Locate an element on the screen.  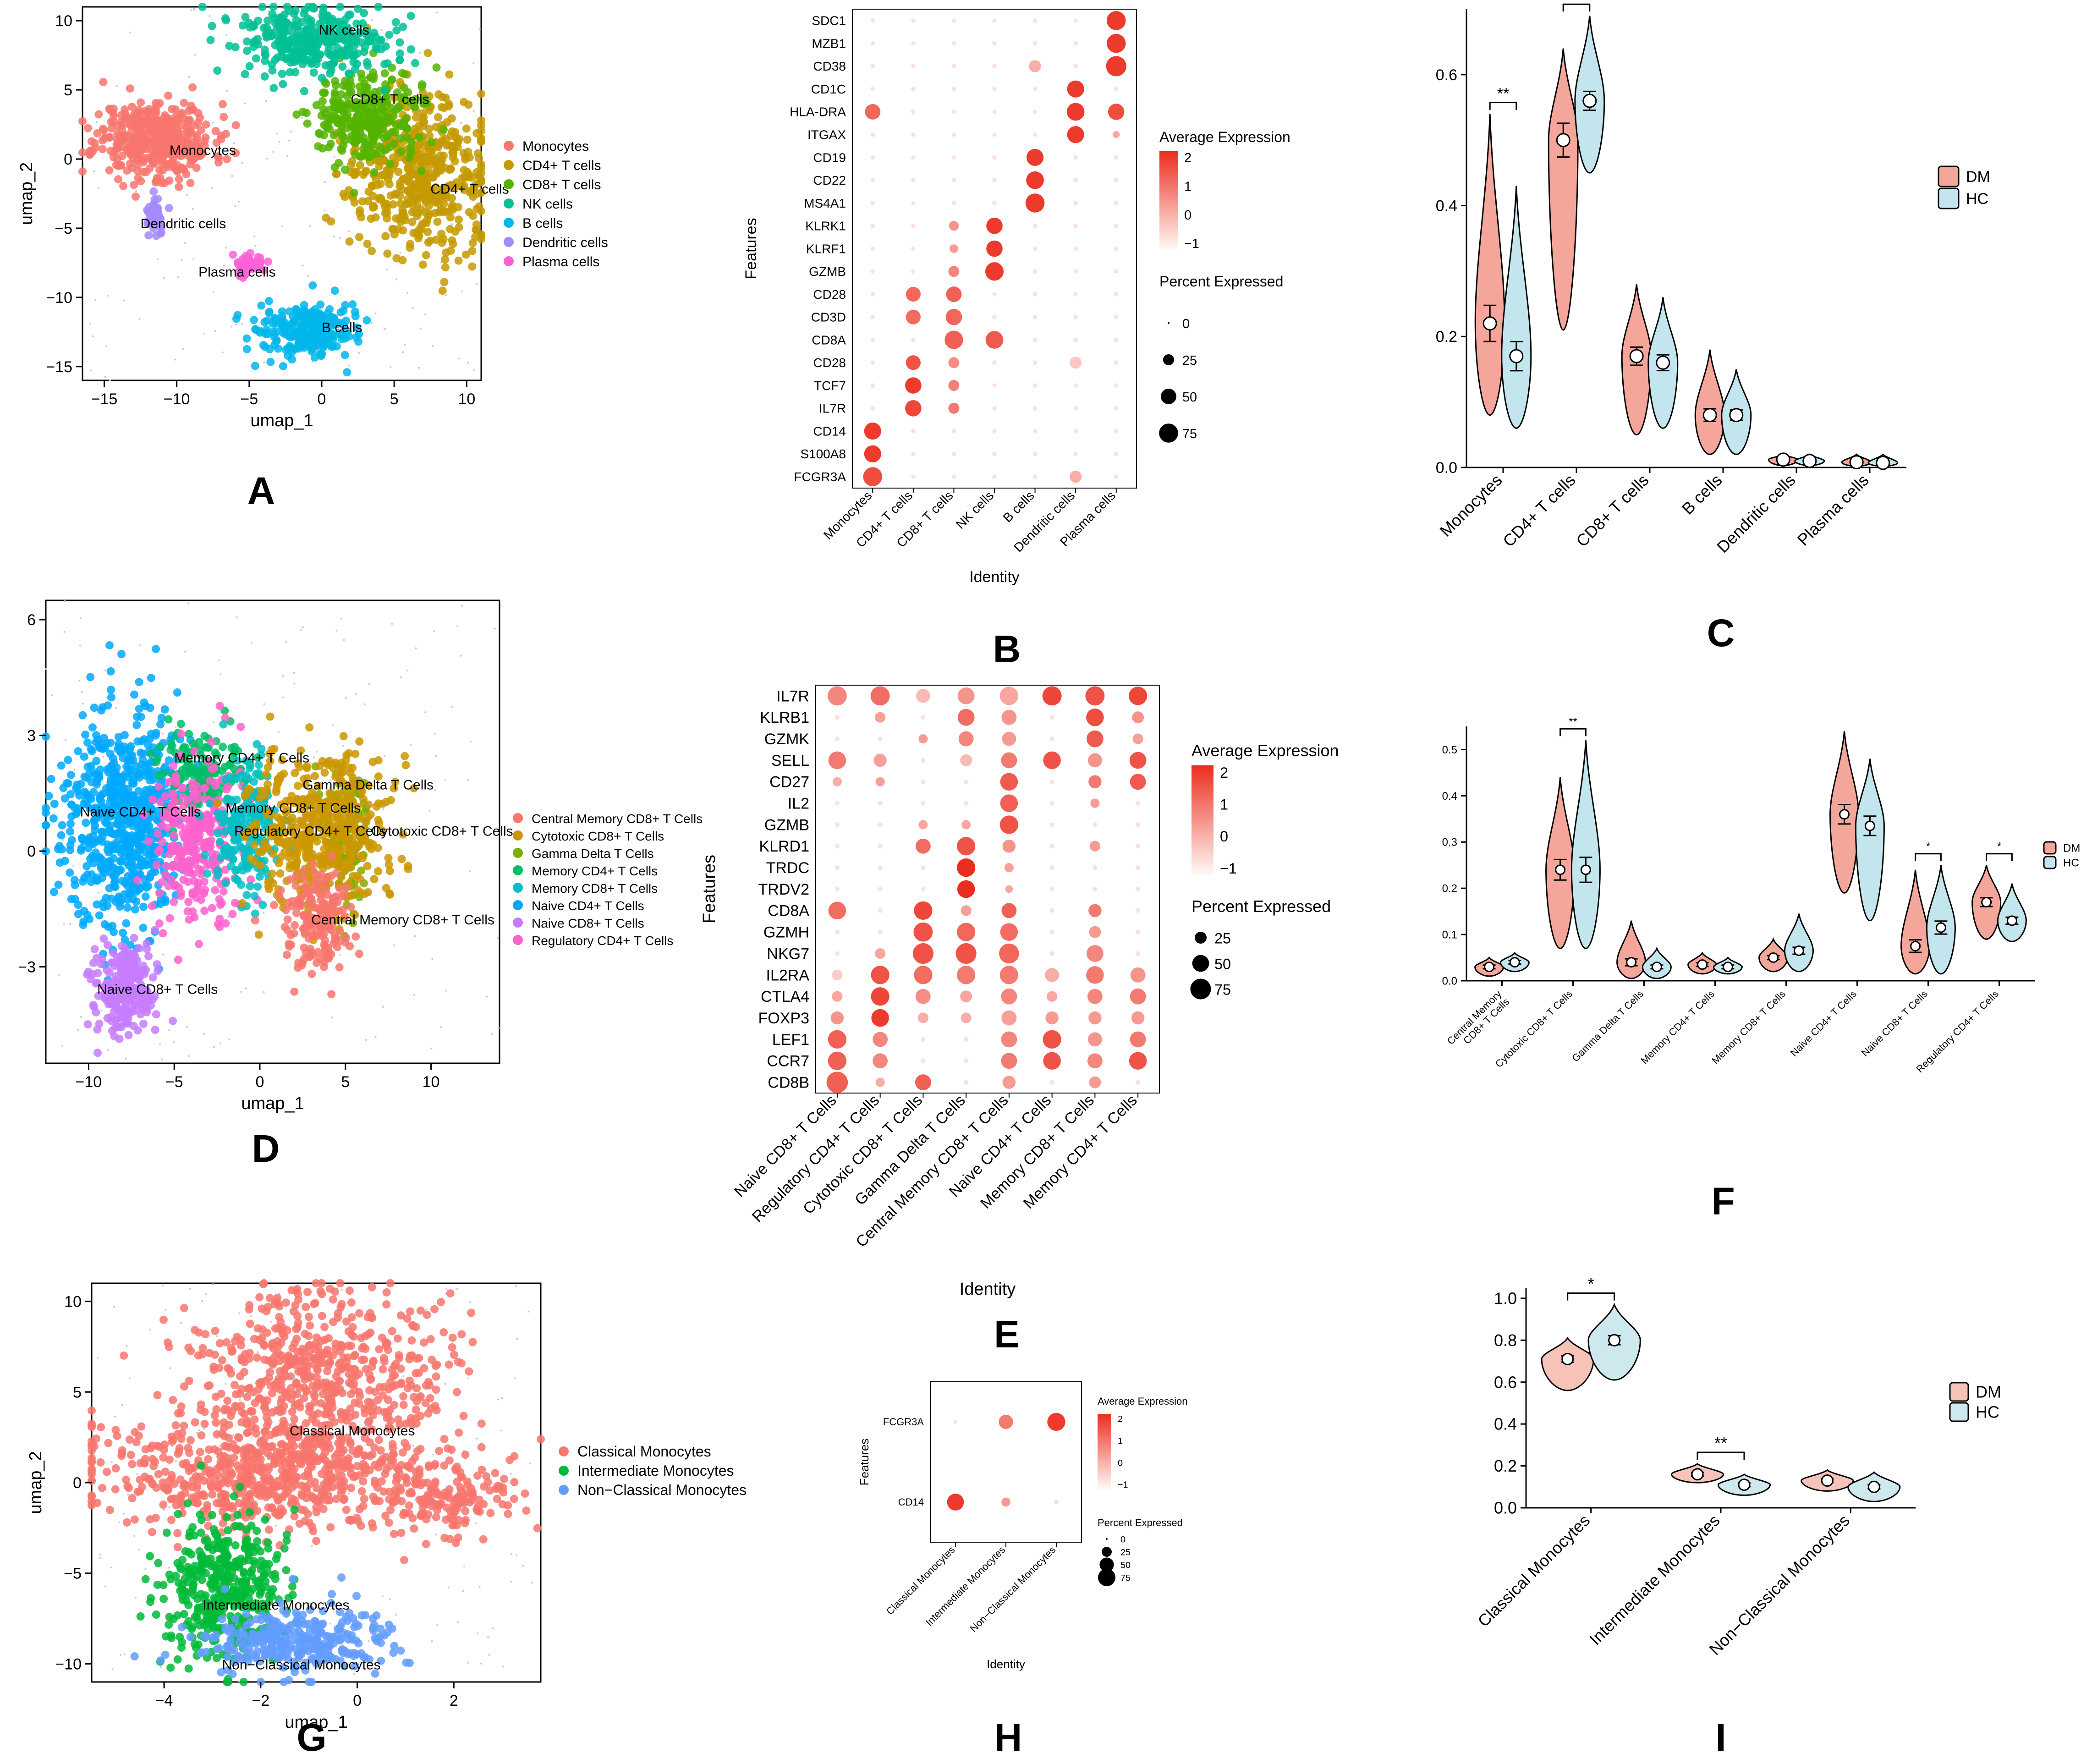
cluster-annotation: Gamma Delta T Cells is located at coordinates (368, 784).